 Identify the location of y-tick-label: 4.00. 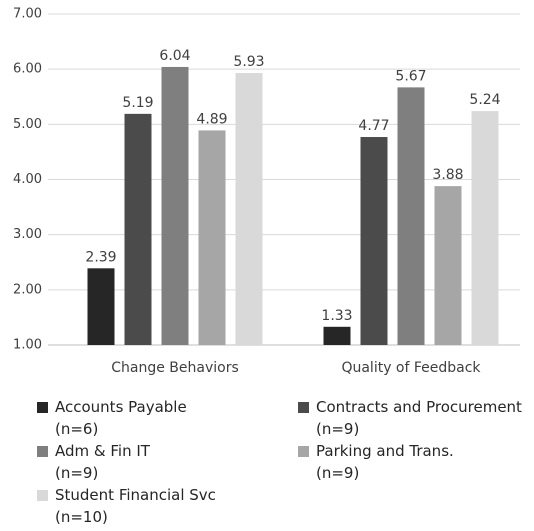
(27, 179).